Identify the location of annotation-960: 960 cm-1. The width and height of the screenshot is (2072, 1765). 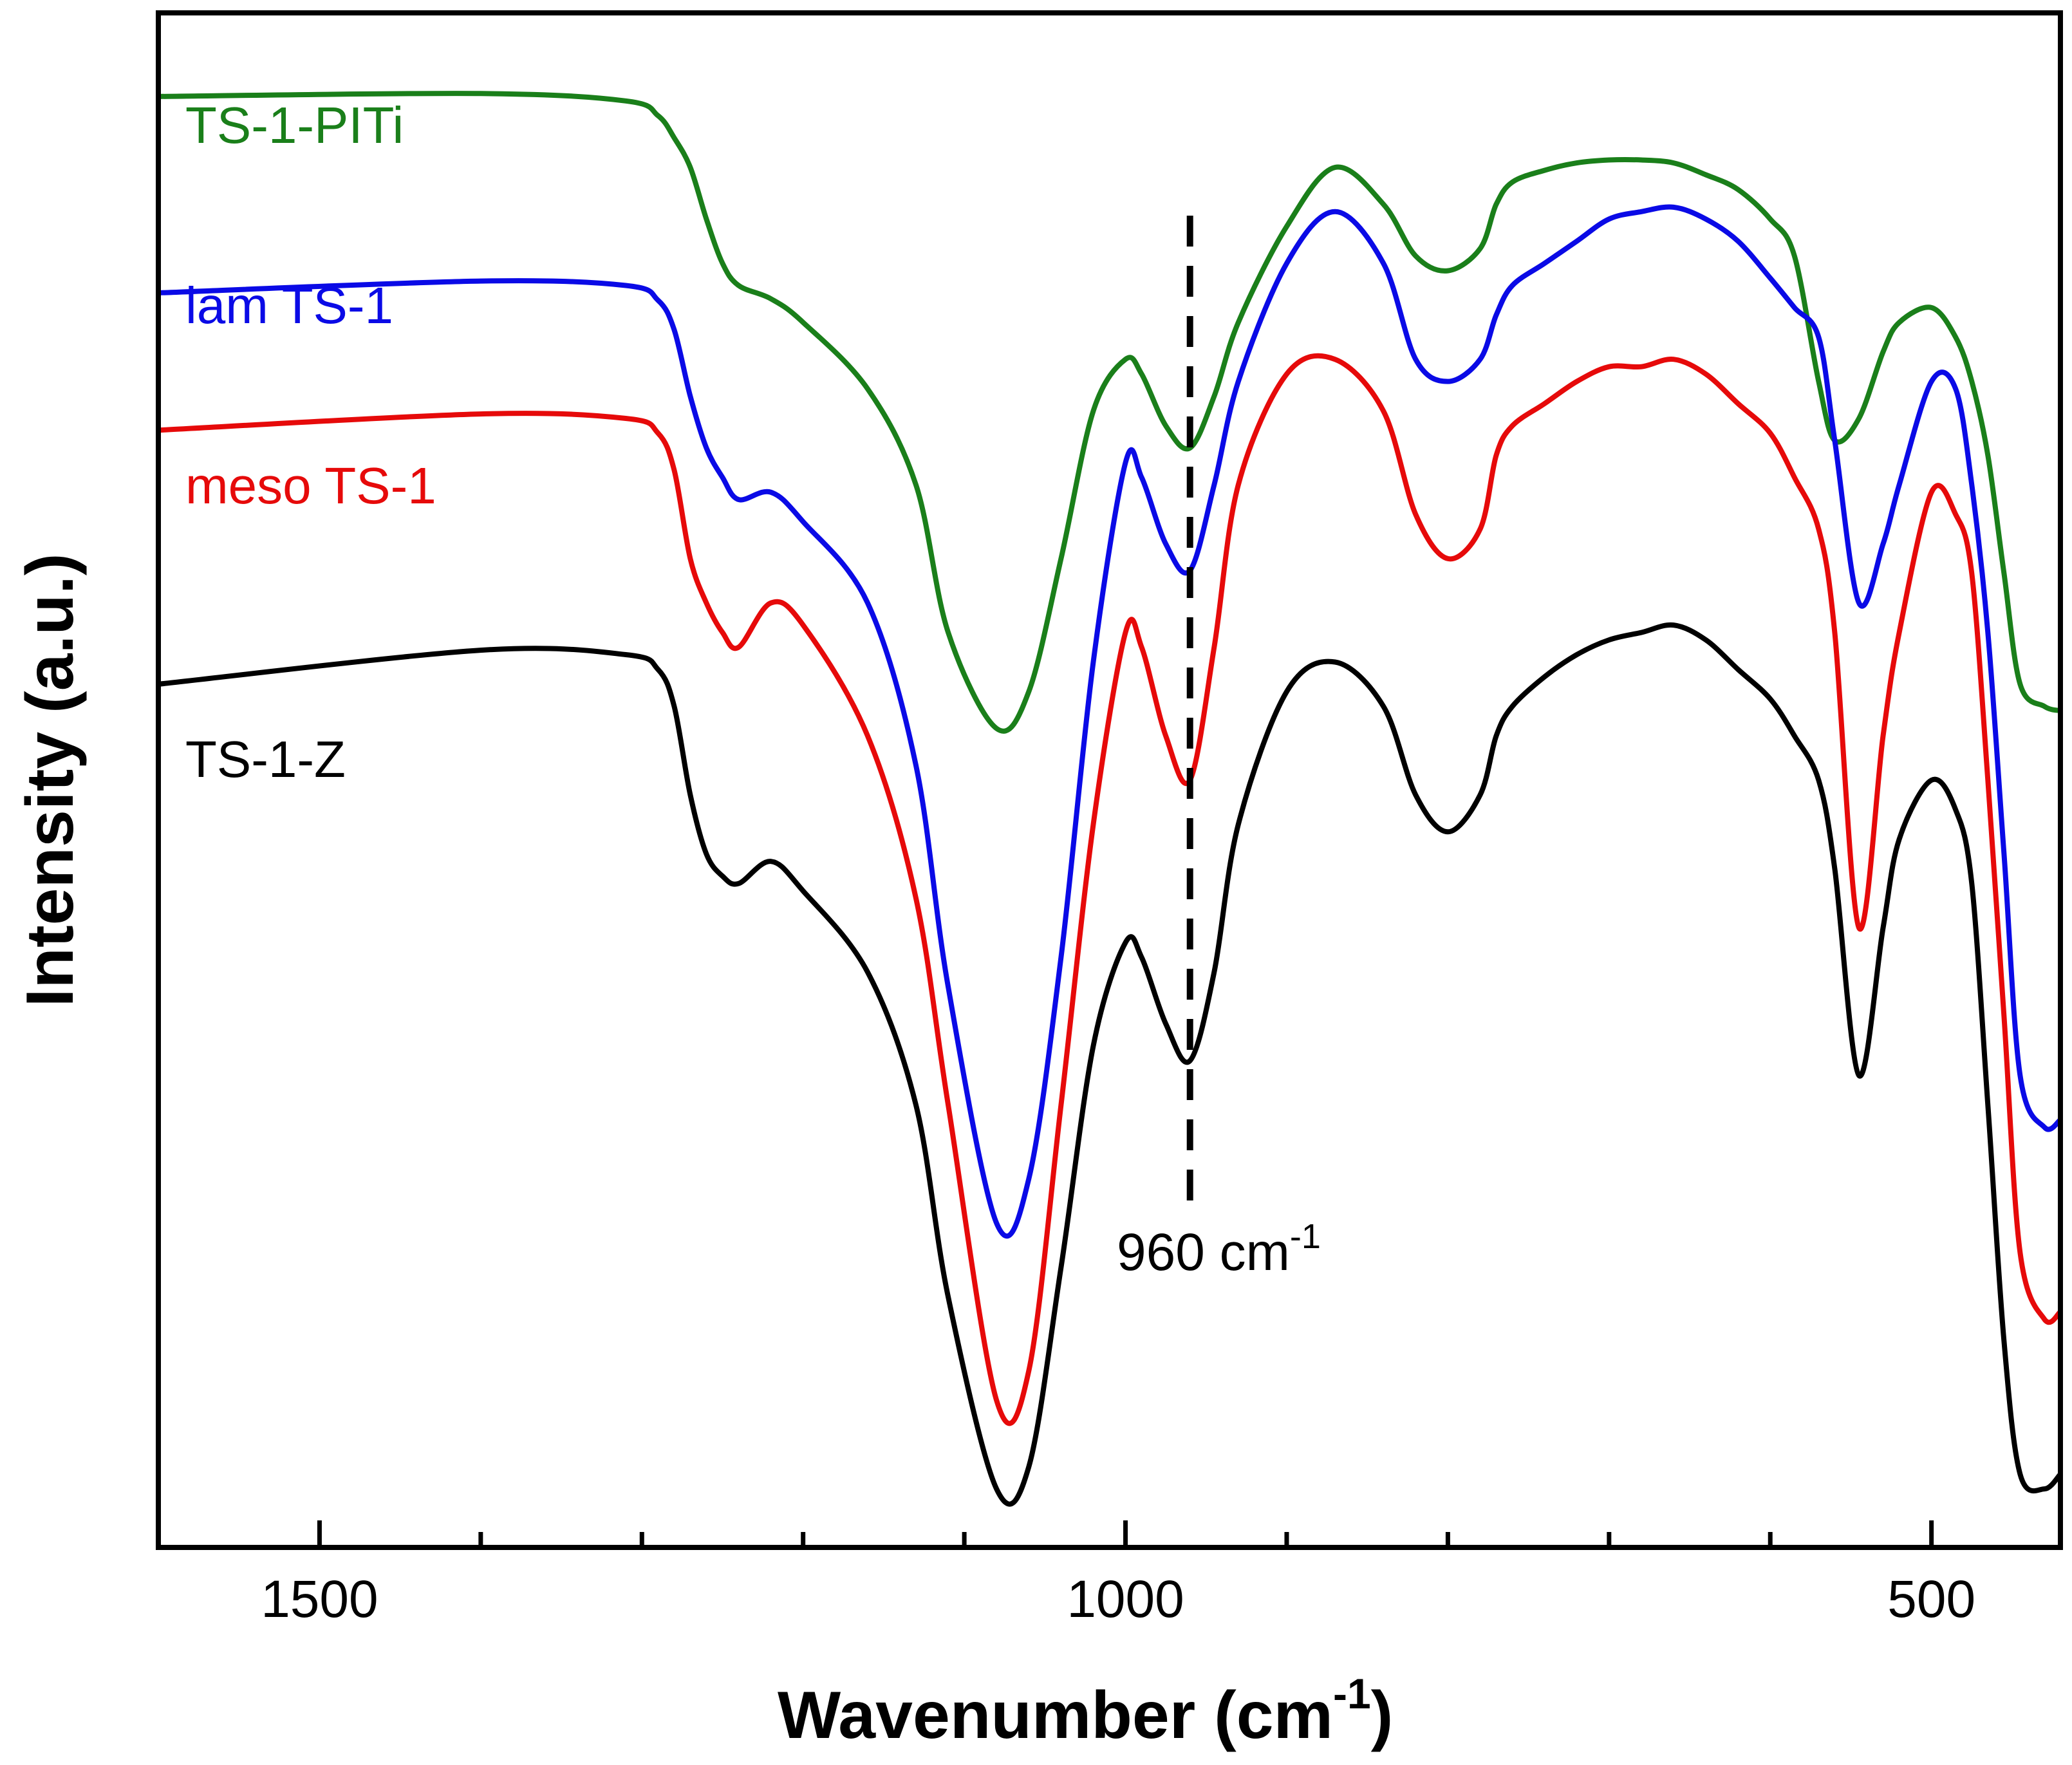
(1219, 1249).